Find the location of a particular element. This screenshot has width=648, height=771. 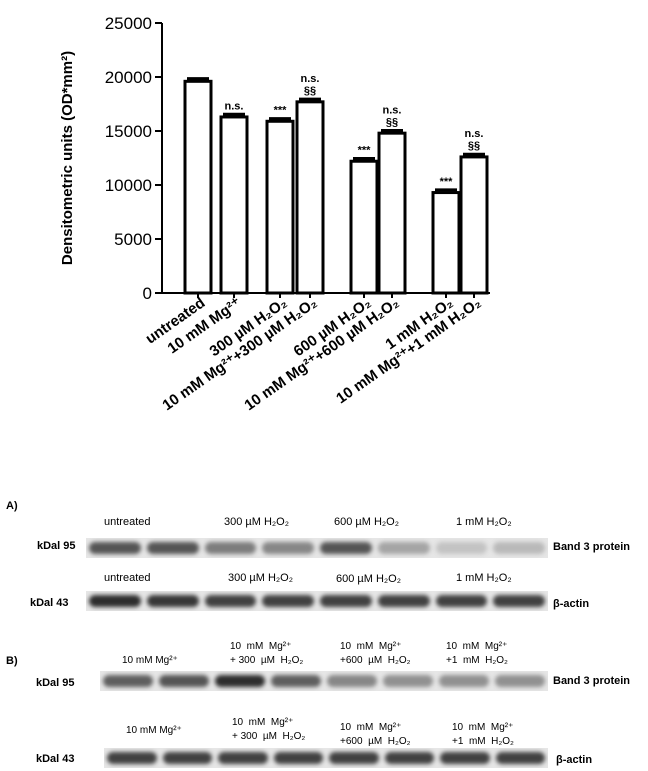

a-actin-header-untreated: untreated is located at coordinates (127, 578).